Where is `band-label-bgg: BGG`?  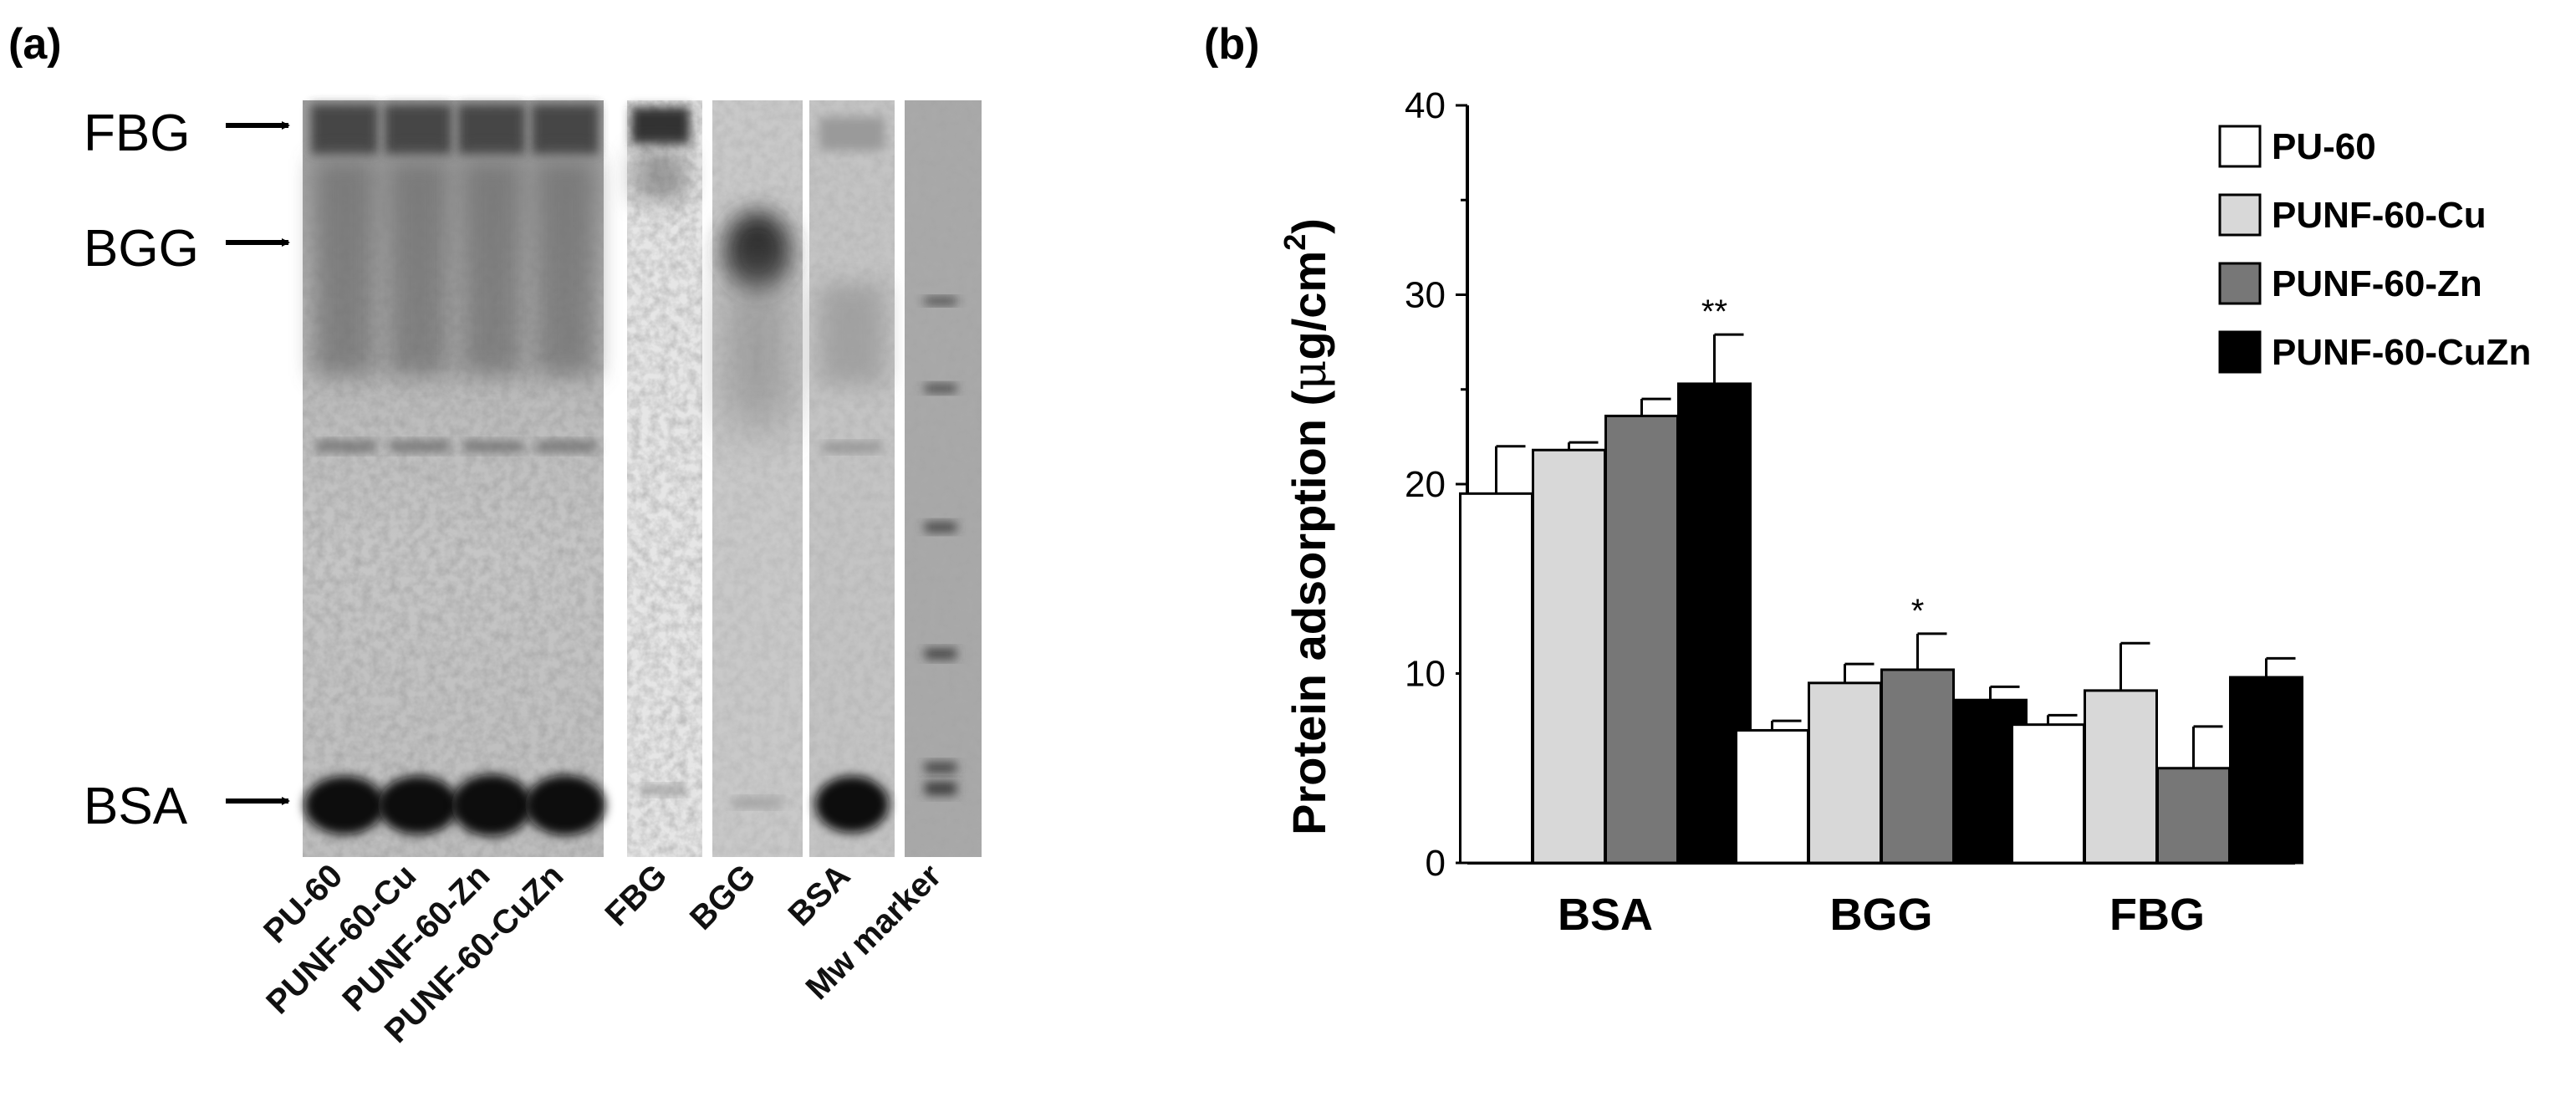 band-label-bgg: BGG is located at coordinates (187, 249).